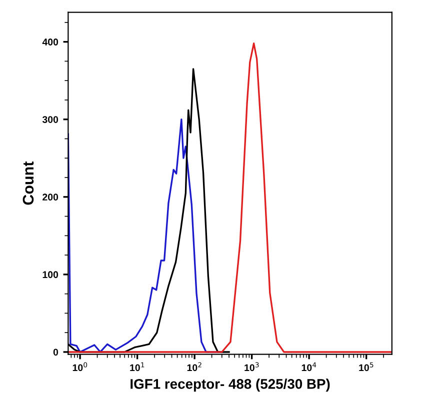  What do you see at coordinates (80, 367) in the screenshot?
I see `x-tick-label: 10$^{0}$` at bounding box center [80, 367].